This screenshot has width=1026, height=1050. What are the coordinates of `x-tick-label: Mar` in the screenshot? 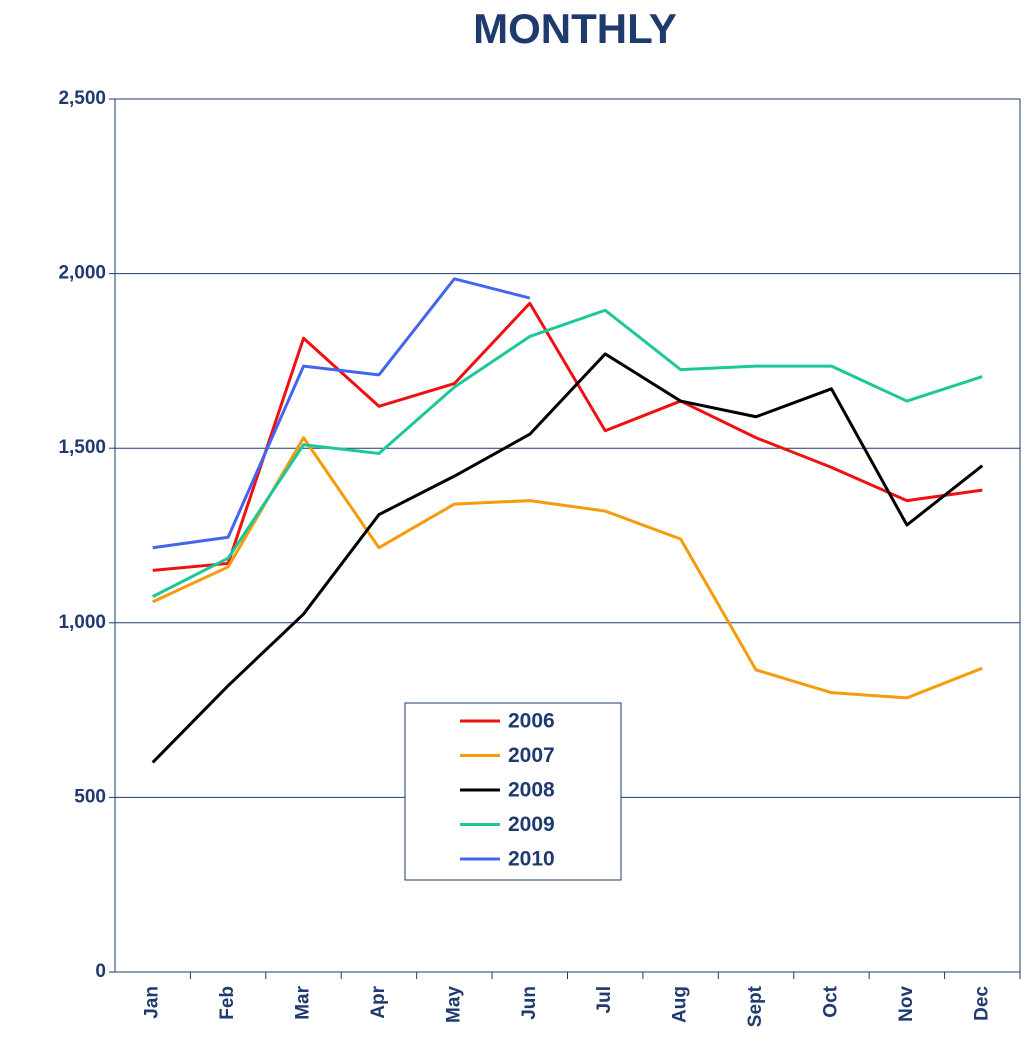 It's located at (303, 1002).